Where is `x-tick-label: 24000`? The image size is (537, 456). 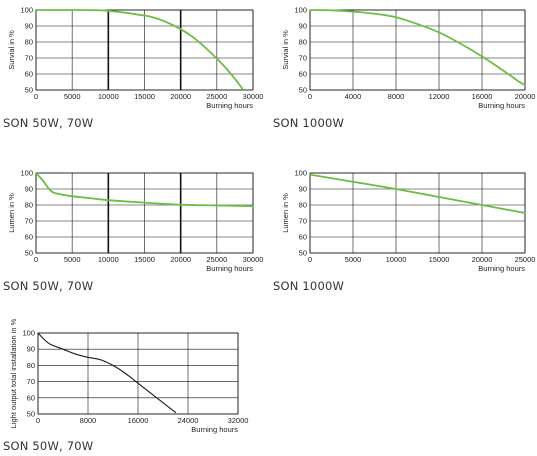
x-tick-label: 24000 is located at coordinates (188, 420).